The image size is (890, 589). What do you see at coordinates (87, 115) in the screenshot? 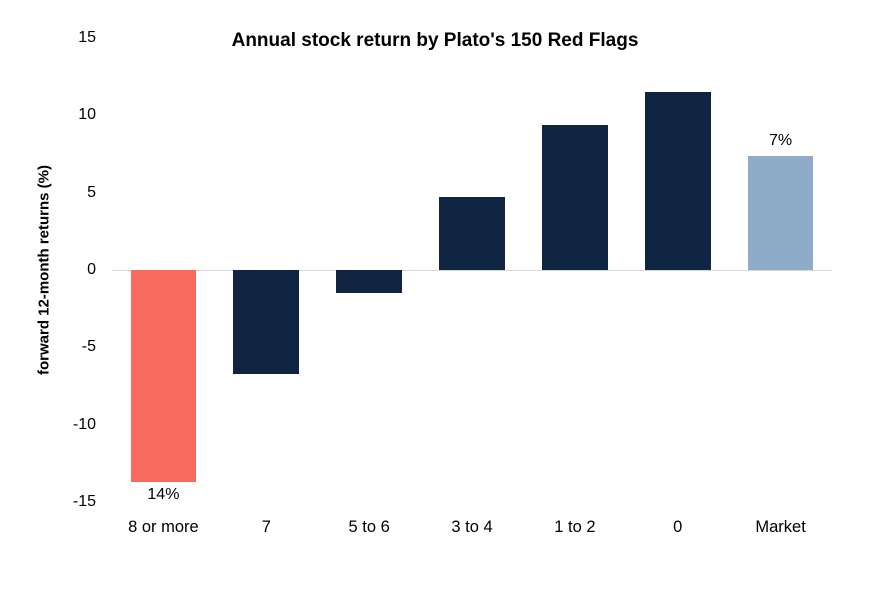
I see `y-tick-label: 10` at bounding box center [87, 115].